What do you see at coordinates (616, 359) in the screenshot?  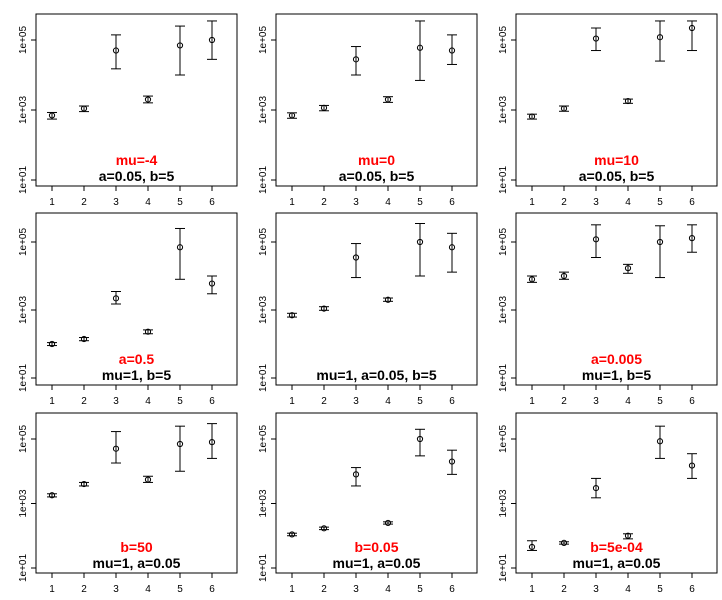 I see `annotation-highlight: a=0.005` at bounding box center [616, 359].